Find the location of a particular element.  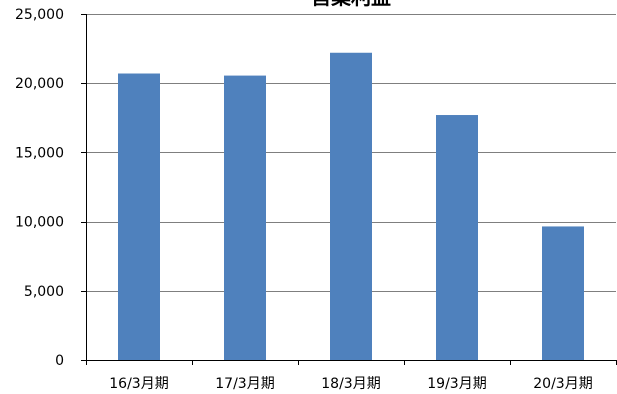

y-tick-labels: 0 5,000 10,000 15,000 20,000 25,000 is located at coordinates (39, 188).